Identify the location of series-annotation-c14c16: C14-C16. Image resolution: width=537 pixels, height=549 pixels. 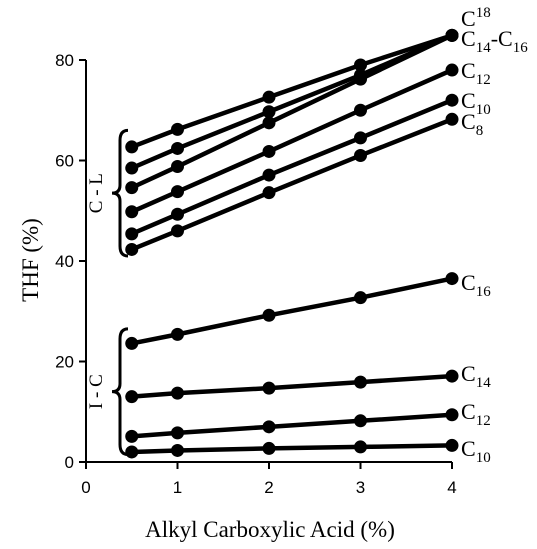
(494, 41).